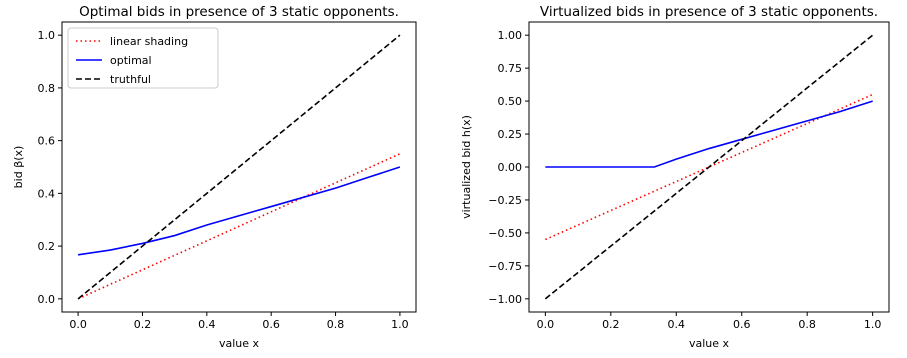 The image size is (907, 358). I want to click on y-tick-label: 0.0, so click(47, 299).